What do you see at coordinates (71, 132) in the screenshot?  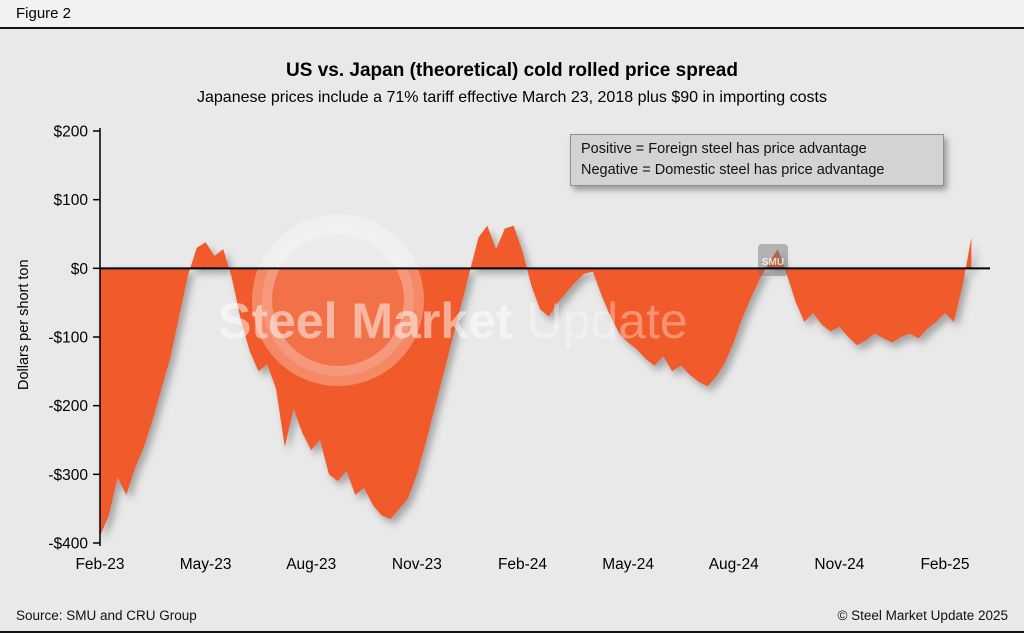 I see `y-tick-label: $200` at bounding box center [71, 132].